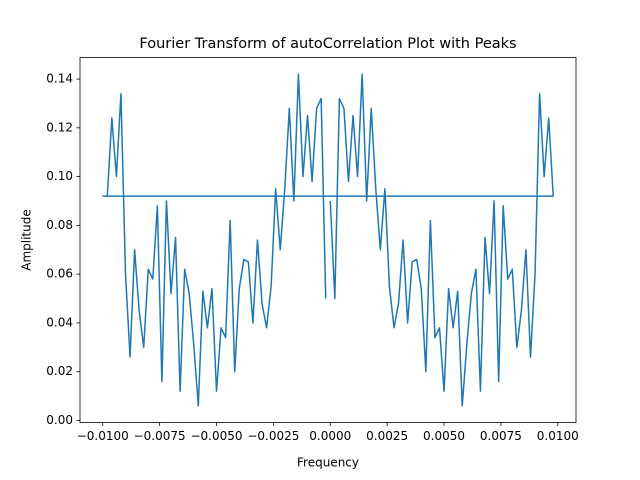  I want to click on y-tick-label: 0.14, so click(59, 79).